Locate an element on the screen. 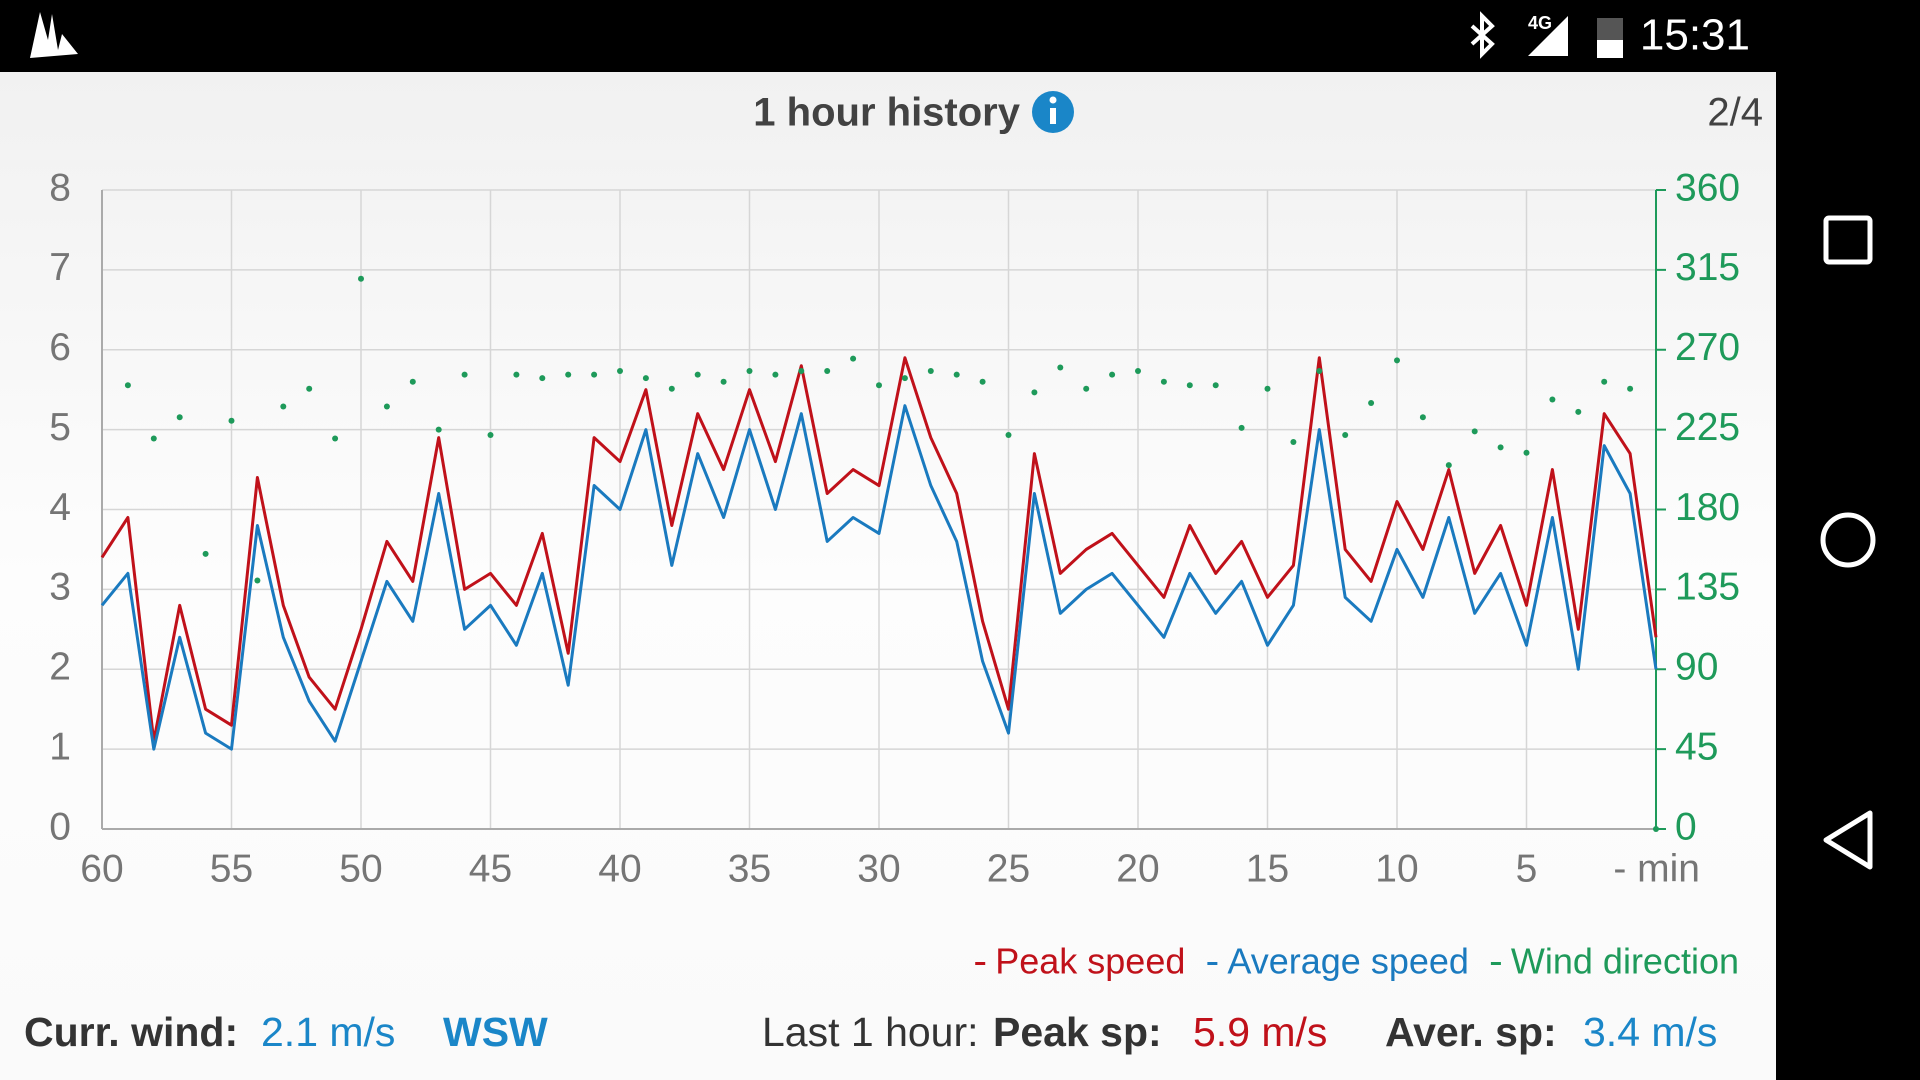 This screenshot has height=1080, width=1920. bluetooth-icon is located at coordinates (1482, 35).